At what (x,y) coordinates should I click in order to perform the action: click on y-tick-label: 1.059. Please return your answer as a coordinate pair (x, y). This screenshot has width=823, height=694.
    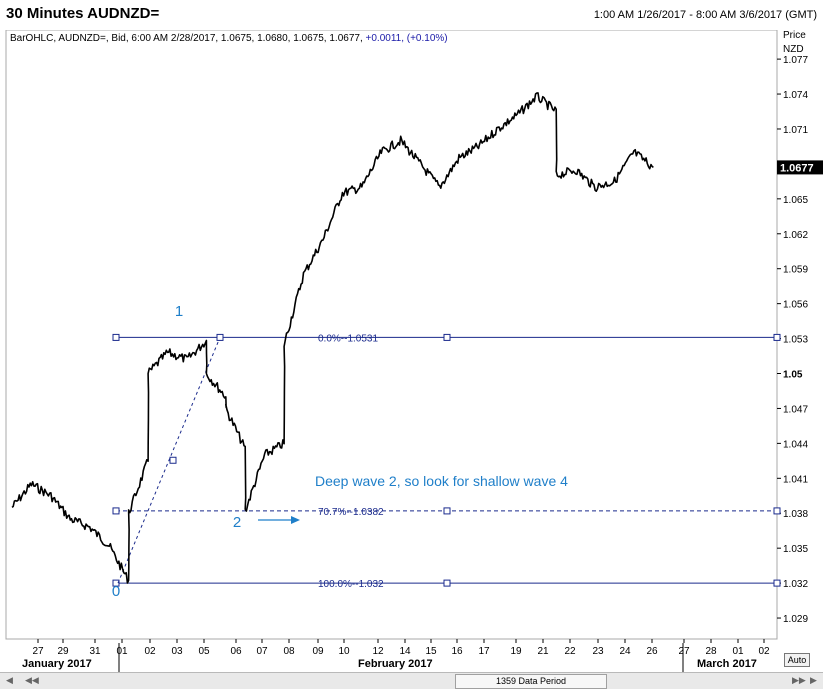
    Looking at the image, I should click on (795, 270).